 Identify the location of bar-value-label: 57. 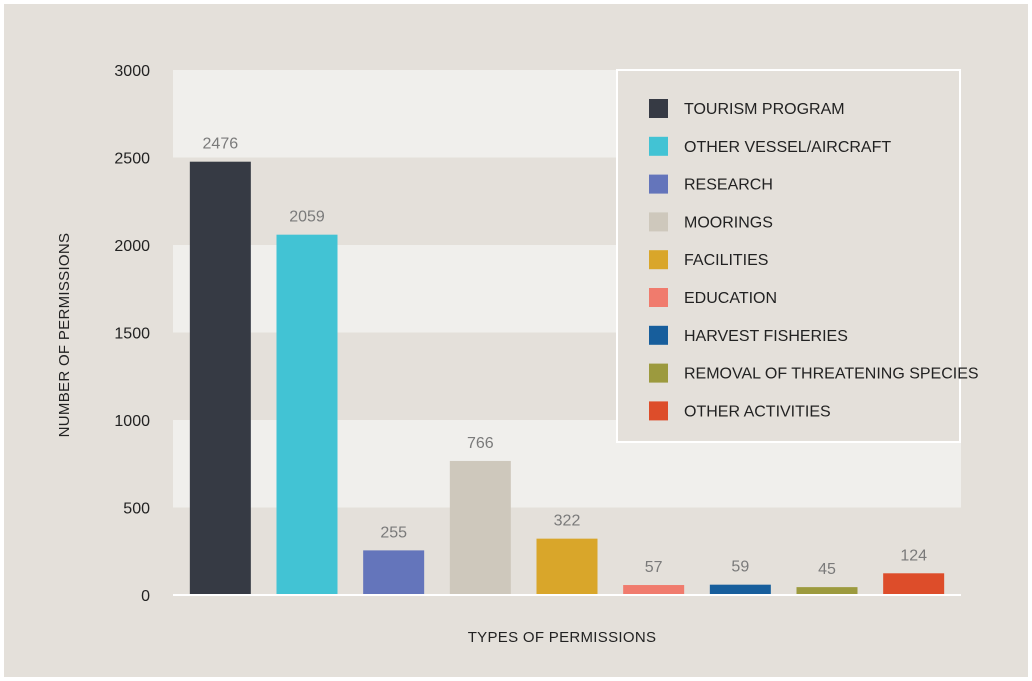
(654, 567).